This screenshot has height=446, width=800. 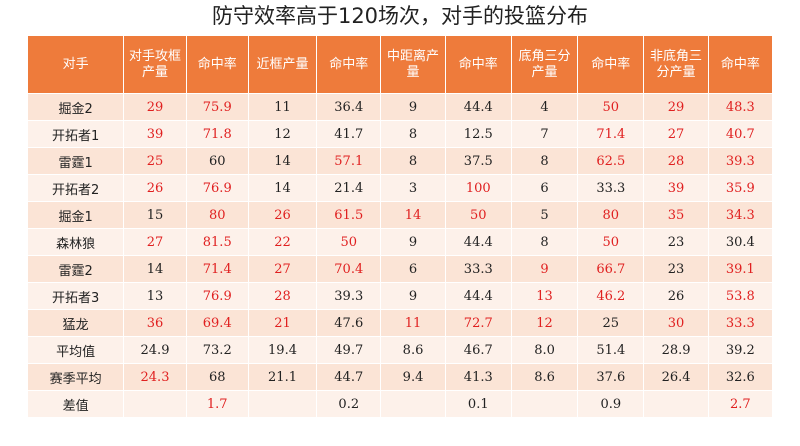 What do you see at coordinates (217, 107) in the screenshot?
I see `value-cell: 75.9` at bounding box center [217, 107].